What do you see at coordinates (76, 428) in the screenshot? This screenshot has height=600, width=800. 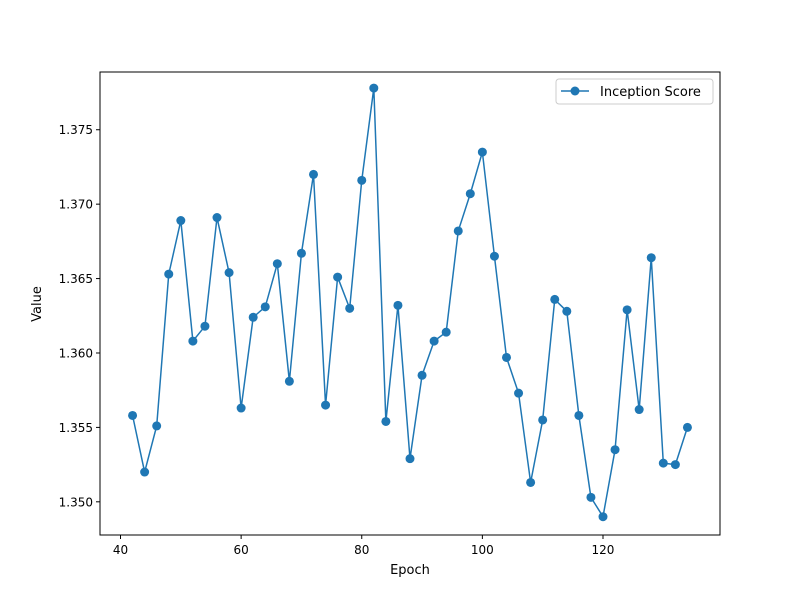 I see `y-tick-label: 1.355` at bounding box center [76, 428].